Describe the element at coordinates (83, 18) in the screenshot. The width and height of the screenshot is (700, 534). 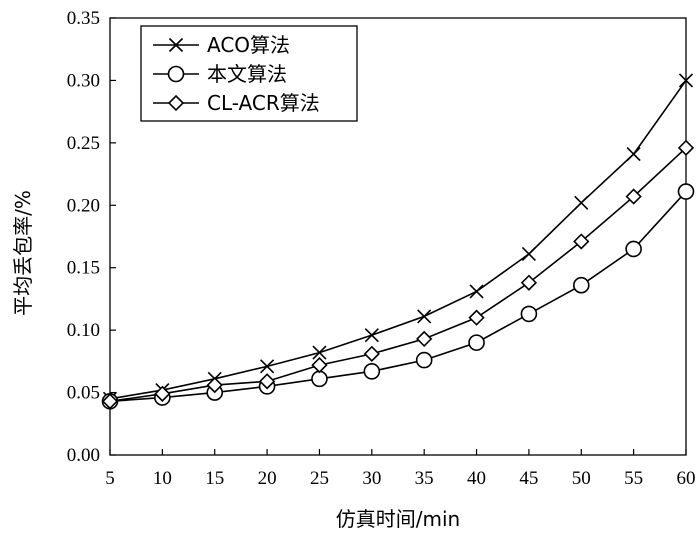
I see `y-tick-label: 0.35` at that location.